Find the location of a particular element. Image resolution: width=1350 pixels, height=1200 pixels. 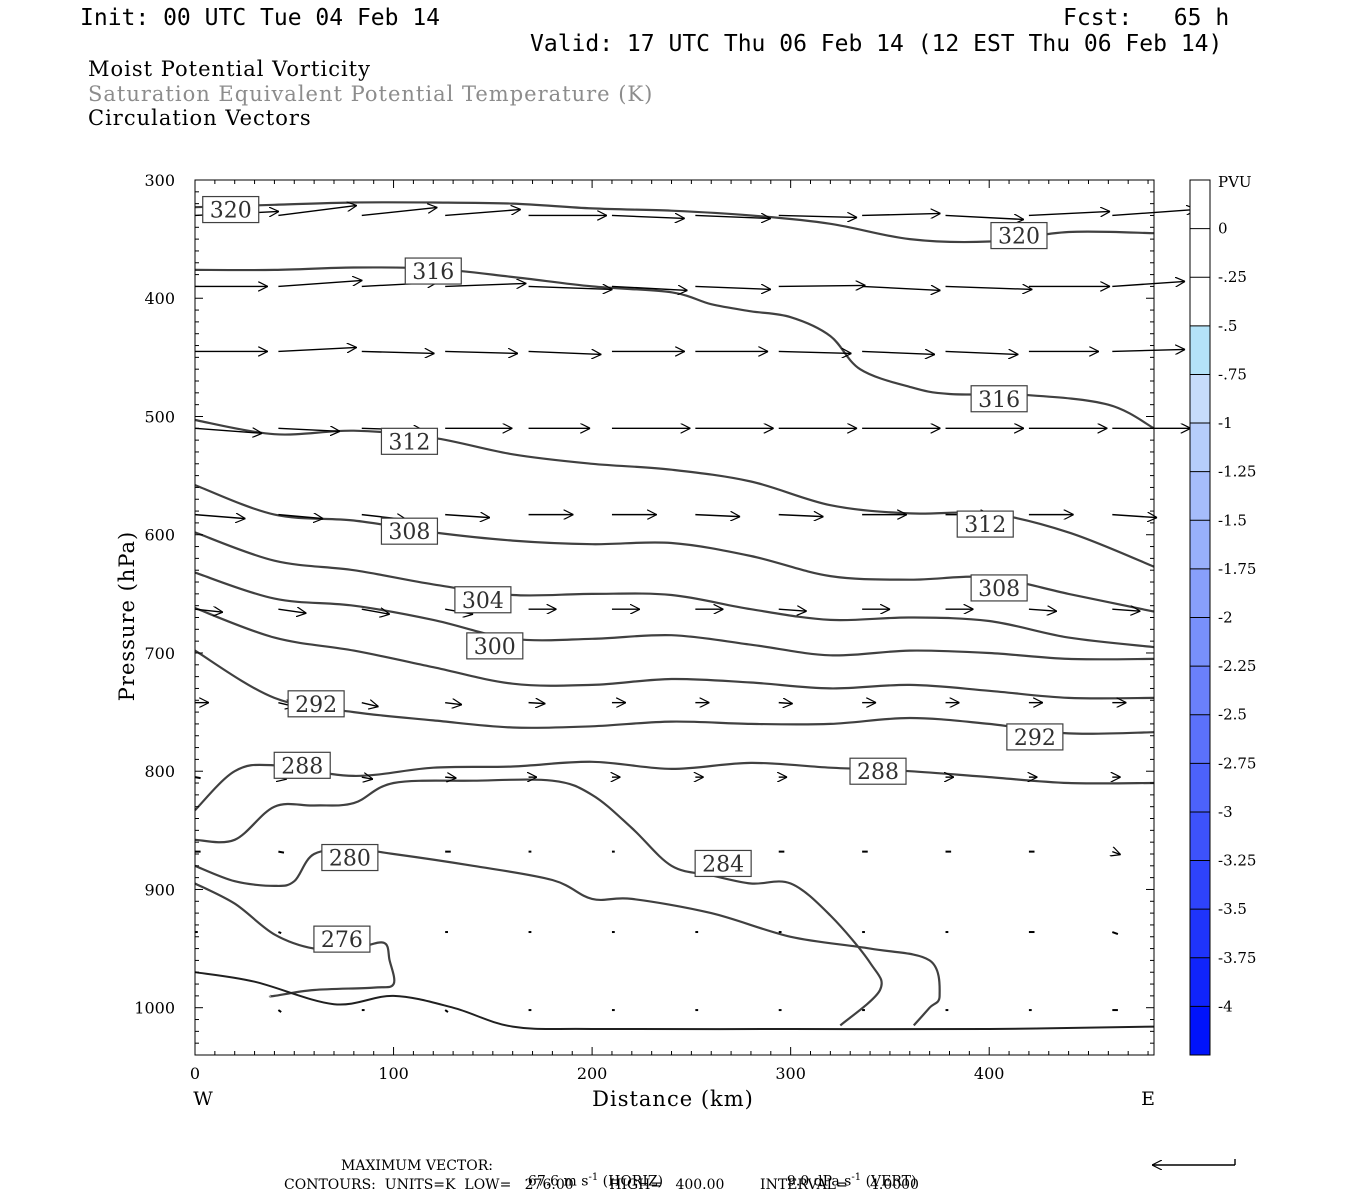

colorbar-label: -3 is located at coordinates (1225, 812).